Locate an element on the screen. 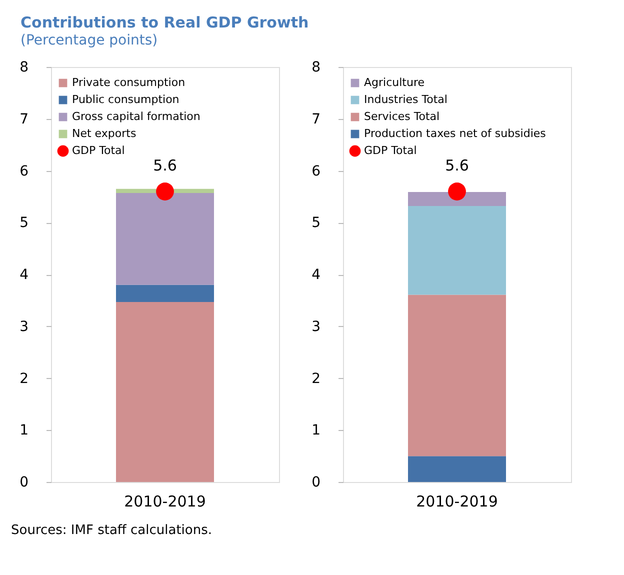 The height and width of the screenshot is (575, 624). legend-label: Public consumption is located at coordinates (126, 99).